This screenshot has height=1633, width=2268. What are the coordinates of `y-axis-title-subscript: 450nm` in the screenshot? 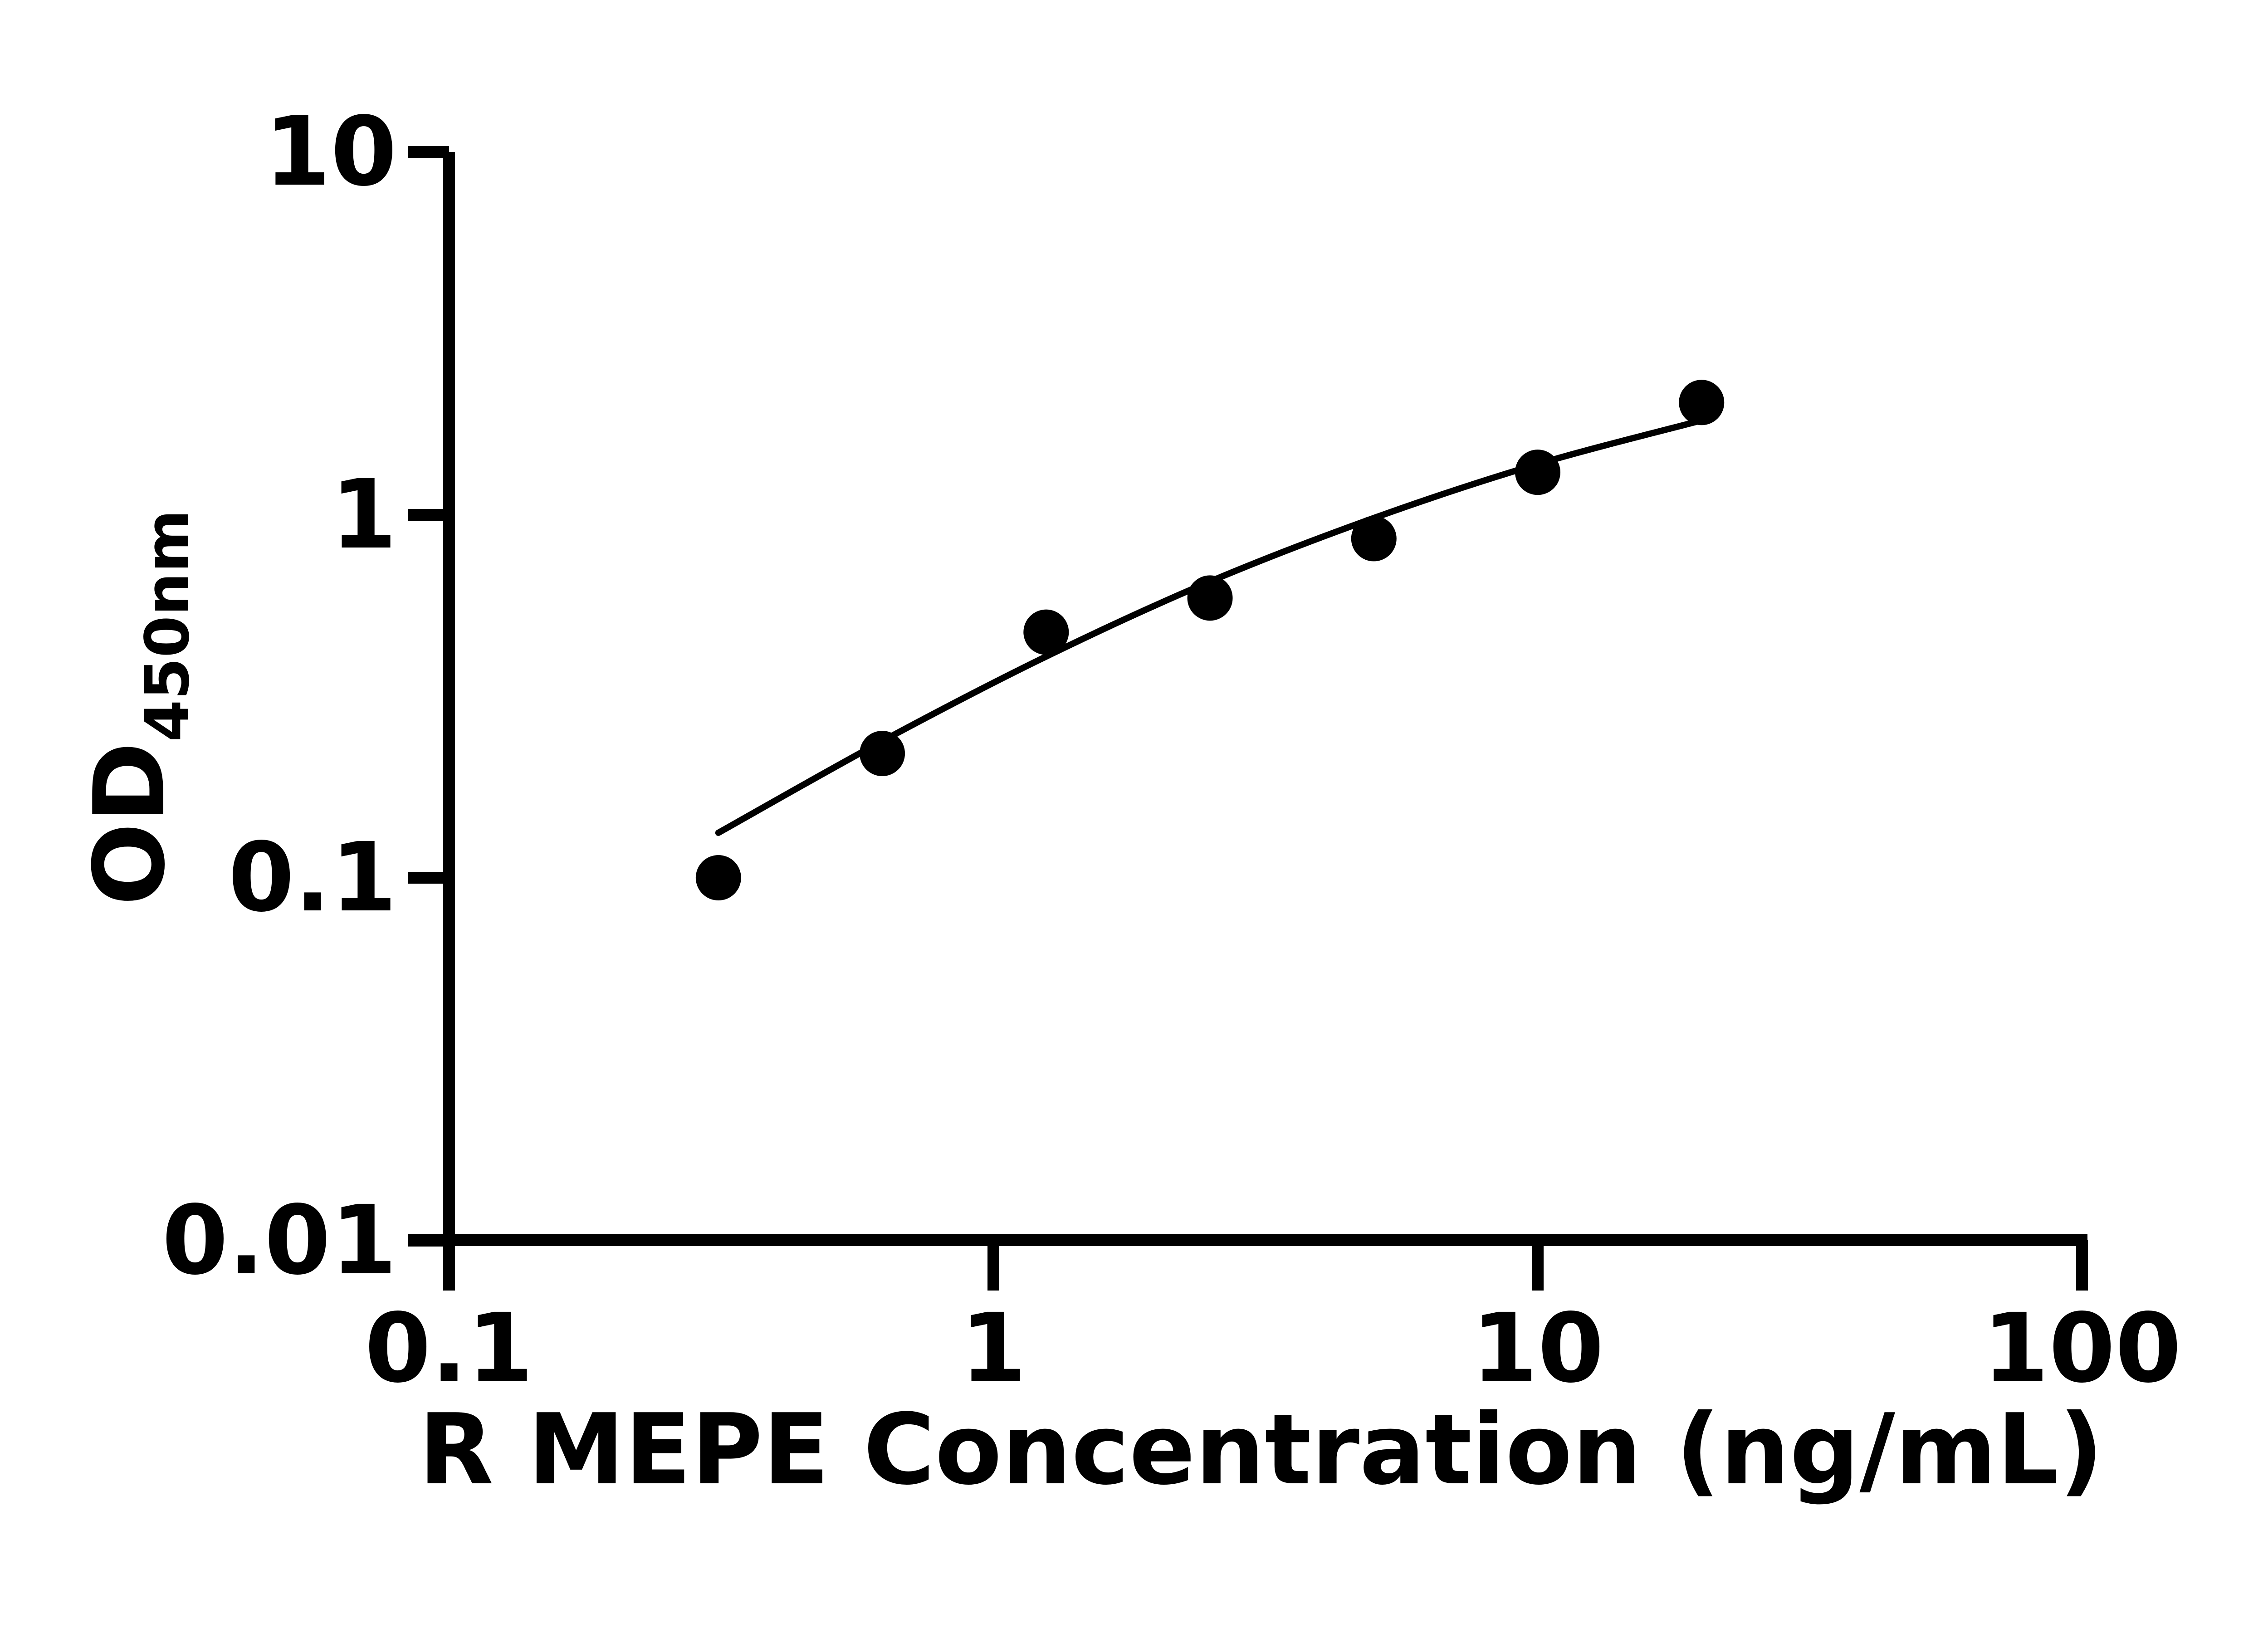 It's located at (168, 625).